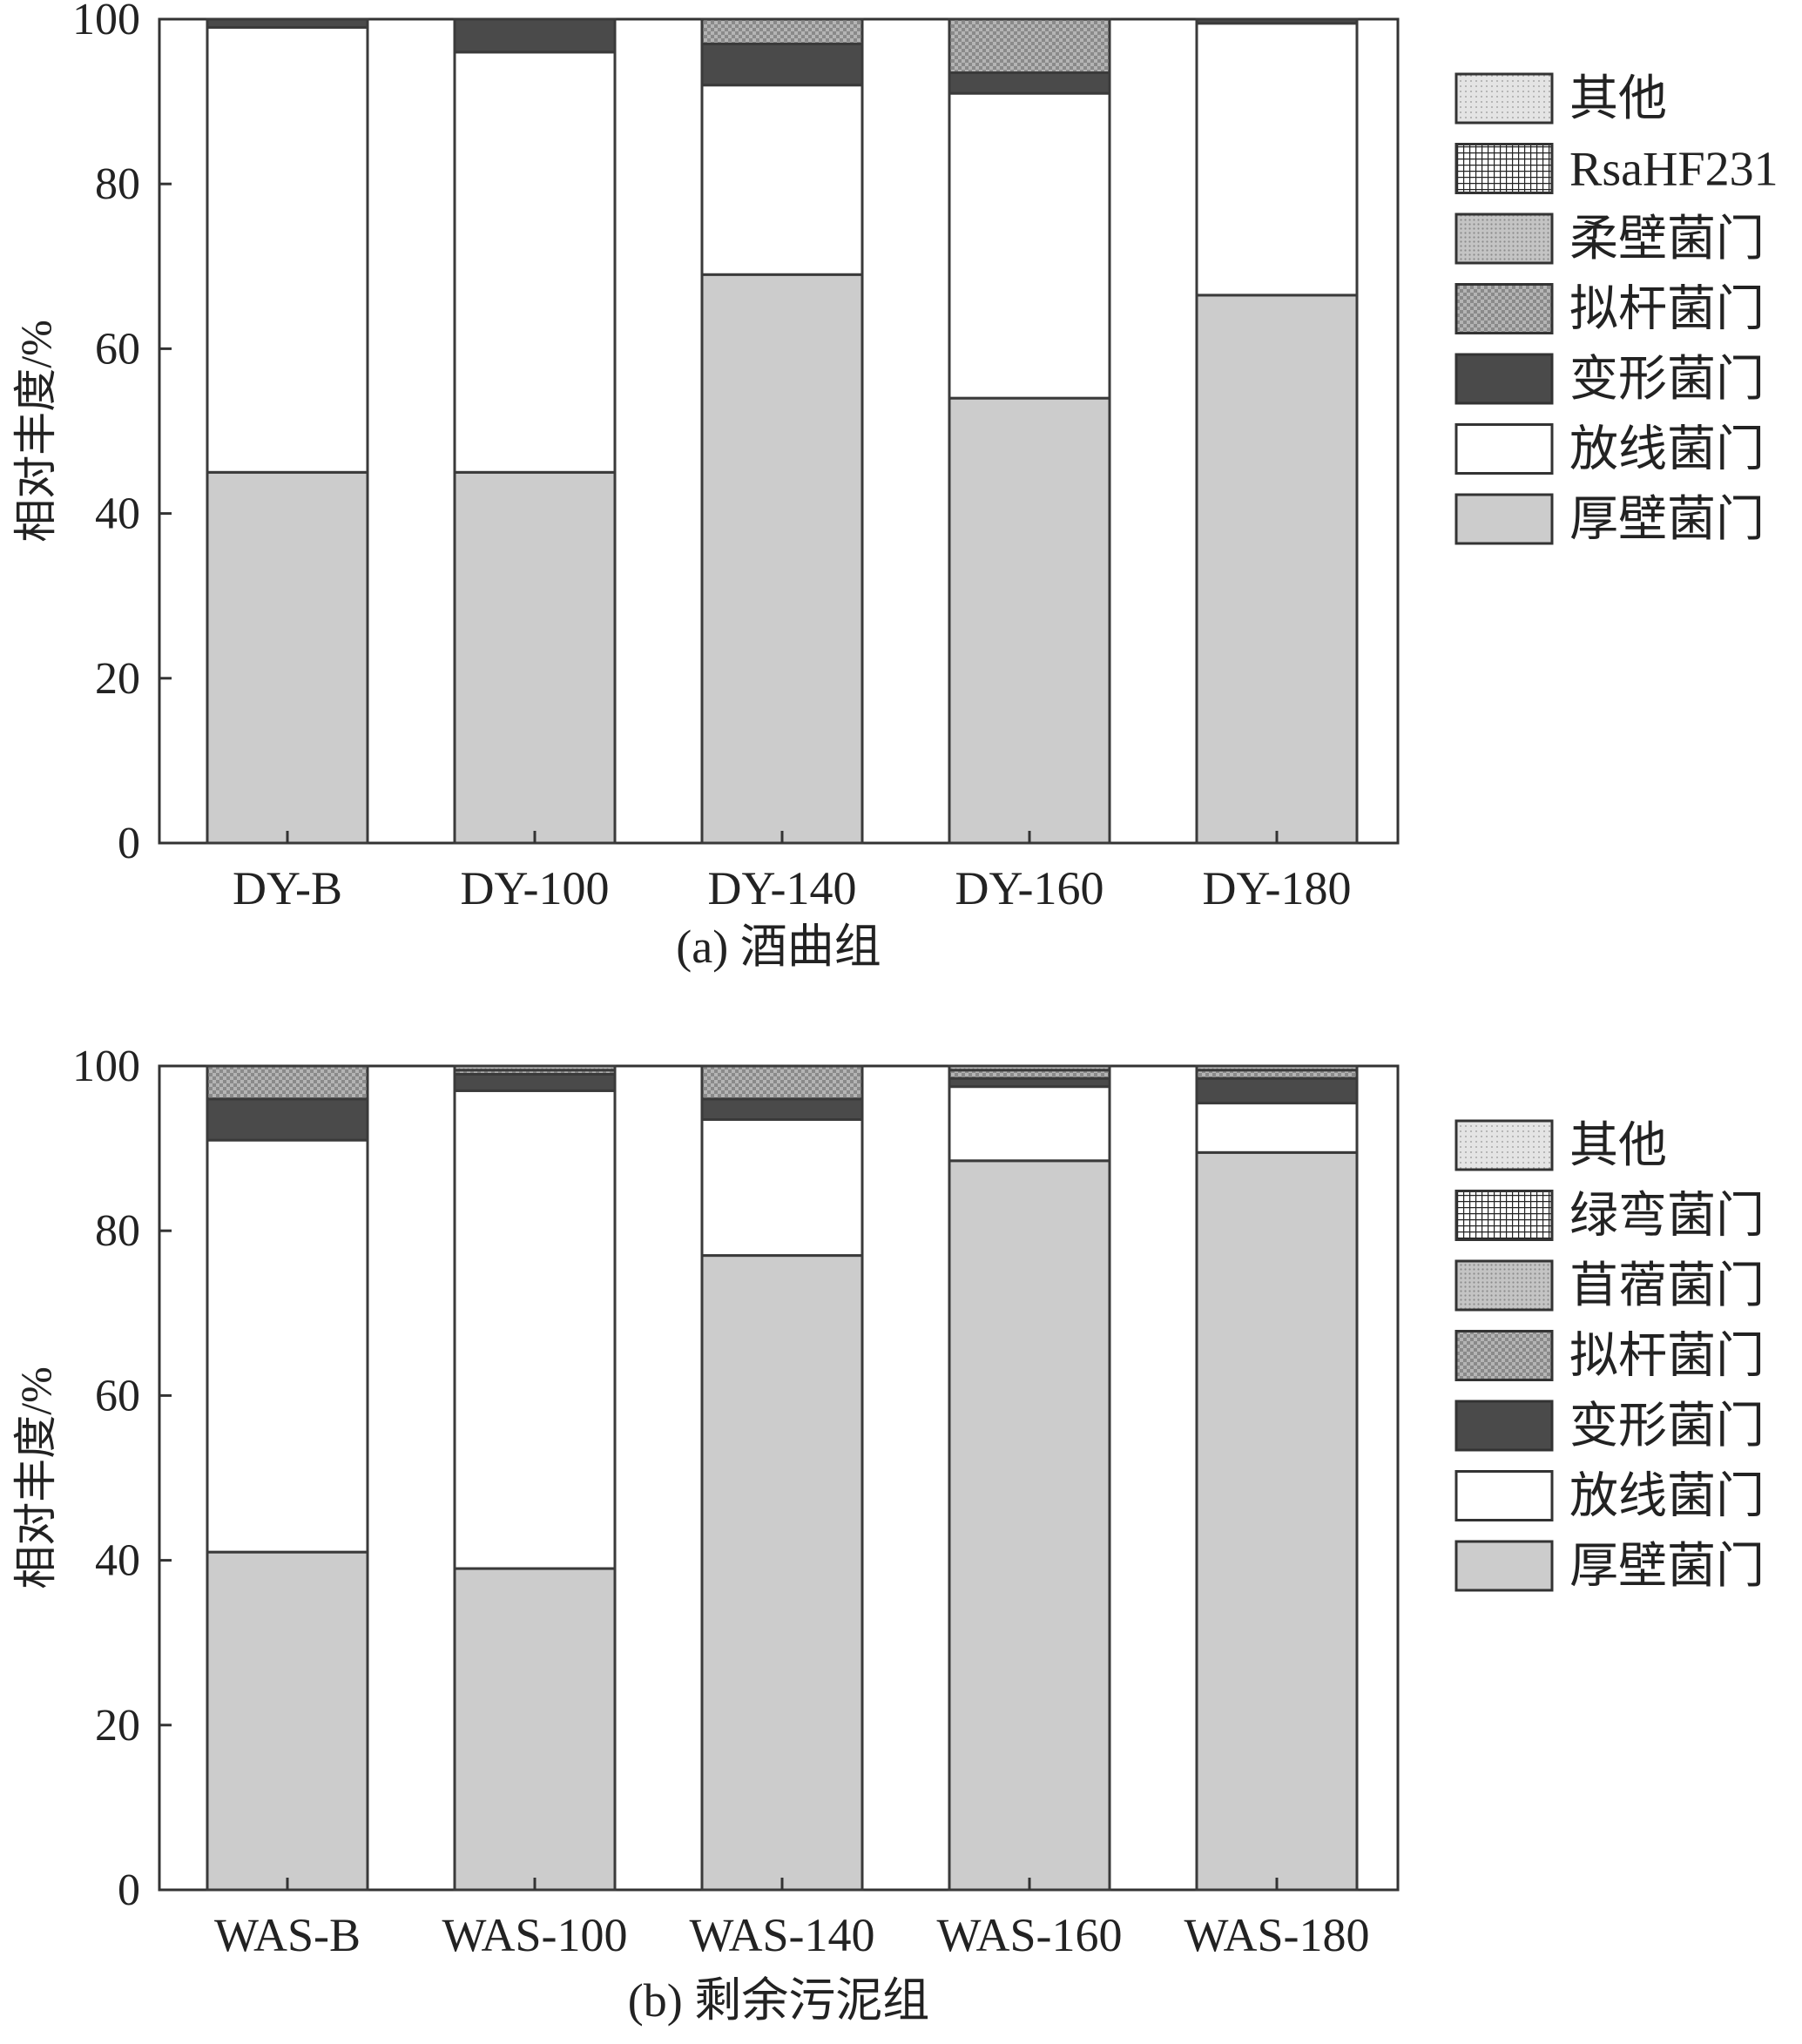 This screenshot has height=2044, width=1802. What do you see at coordinates (1029, 888) in the screenshot?
I see `x-tick-label: DY-160` at bounding box center [1029, 888].